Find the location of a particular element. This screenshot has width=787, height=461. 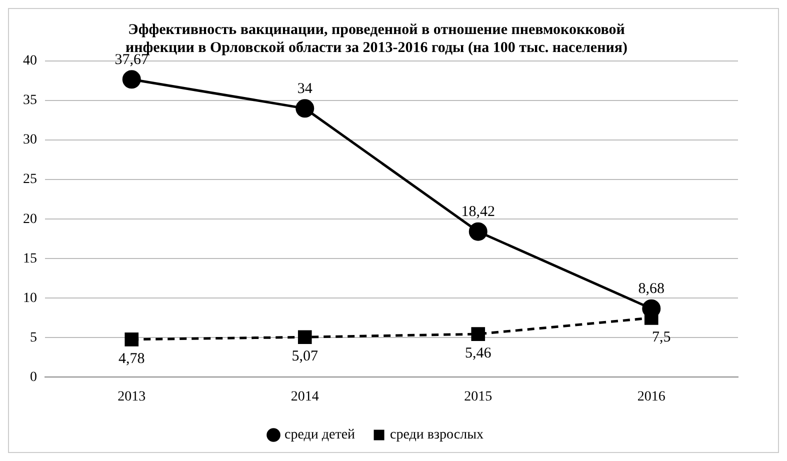

legend-label: среди взрослых is located at coordinates (437, 435).